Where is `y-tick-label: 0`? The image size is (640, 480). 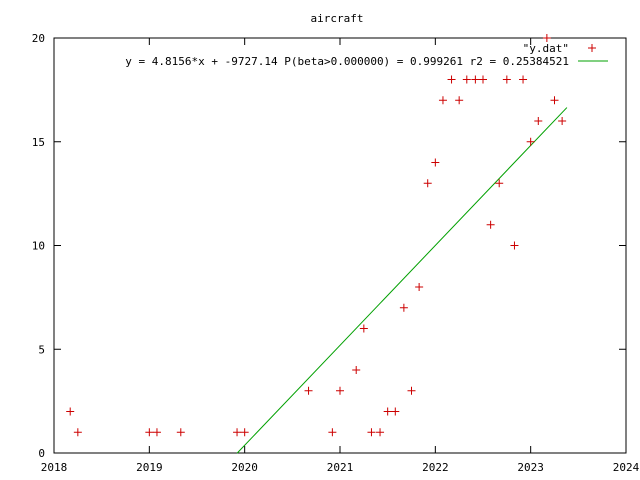
y-tick-label: 0 is located at coordinates (41, 453).